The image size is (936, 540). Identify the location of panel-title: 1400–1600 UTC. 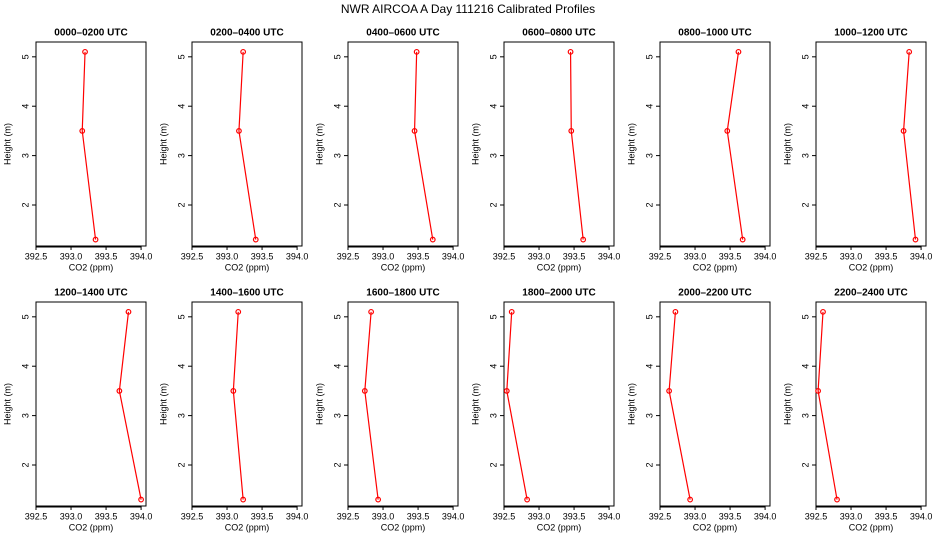
(246, 293).